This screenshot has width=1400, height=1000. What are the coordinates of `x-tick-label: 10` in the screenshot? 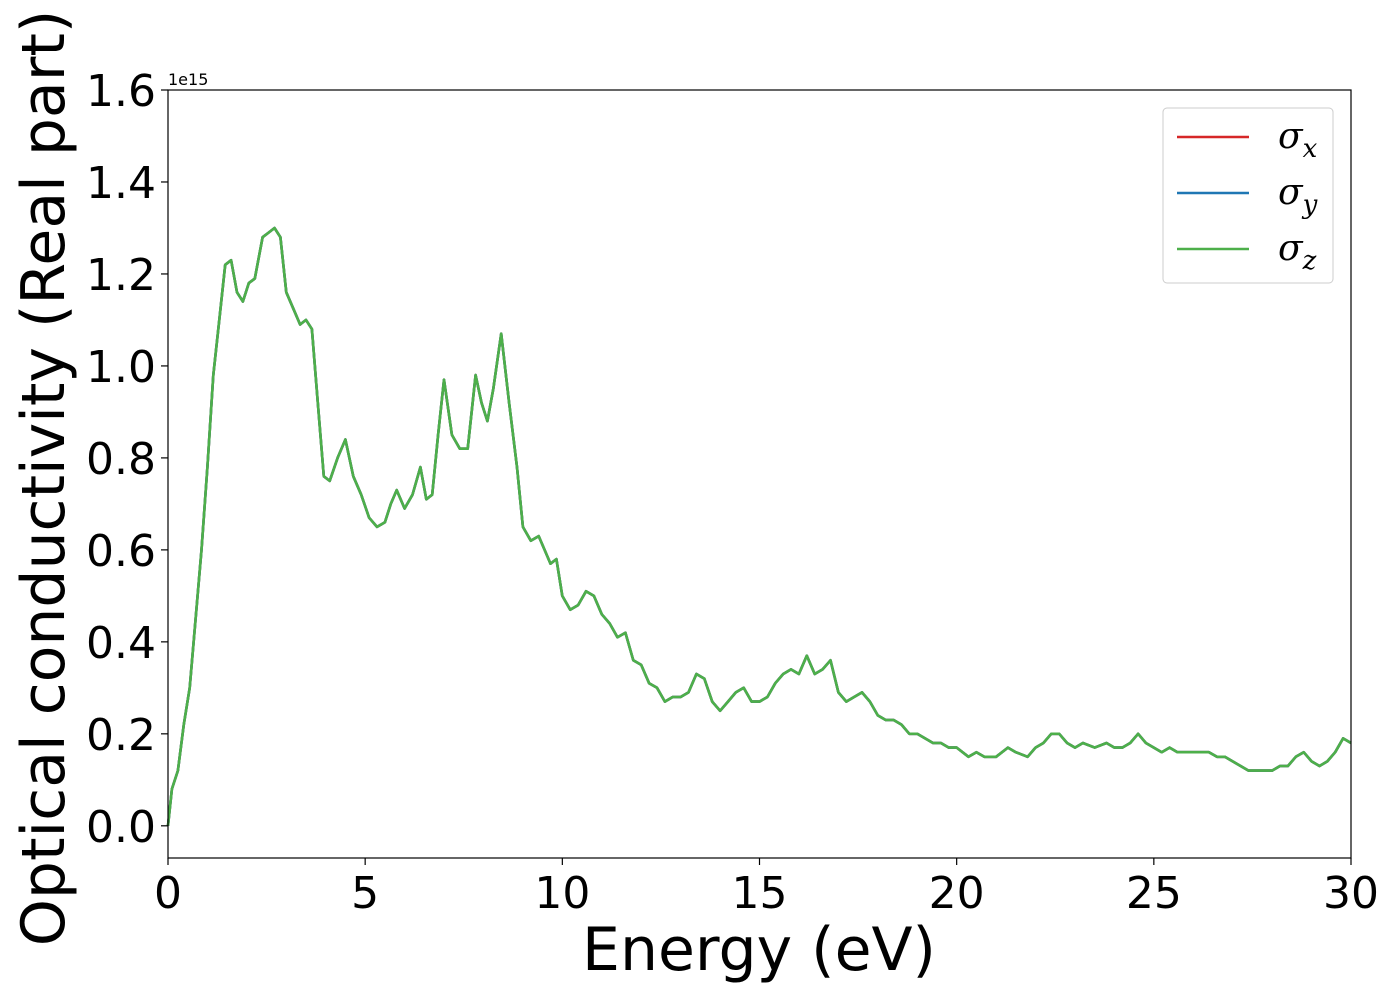 It's located at (562, 893).